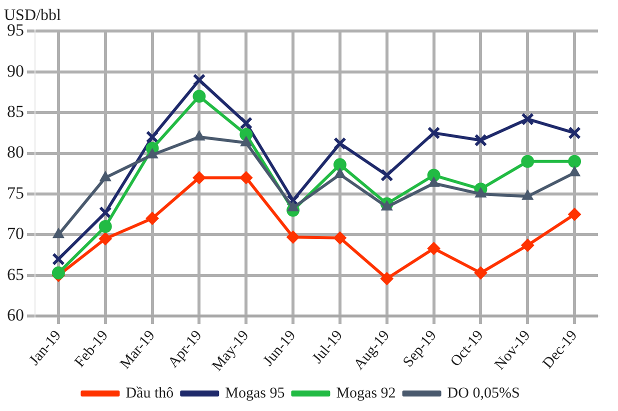 Image resolution: width=618 pixels, height=411 pixels. What do you see at coordinates (15, 70) in the screenshot?
I see `y-tick-label: 90` at bounding box center [15, 70].